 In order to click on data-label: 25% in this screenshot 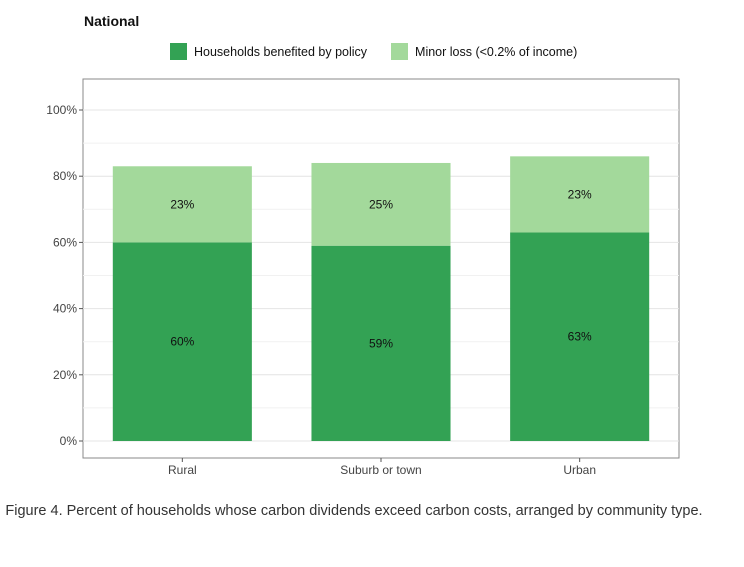, I will do `click(381, 204)`.